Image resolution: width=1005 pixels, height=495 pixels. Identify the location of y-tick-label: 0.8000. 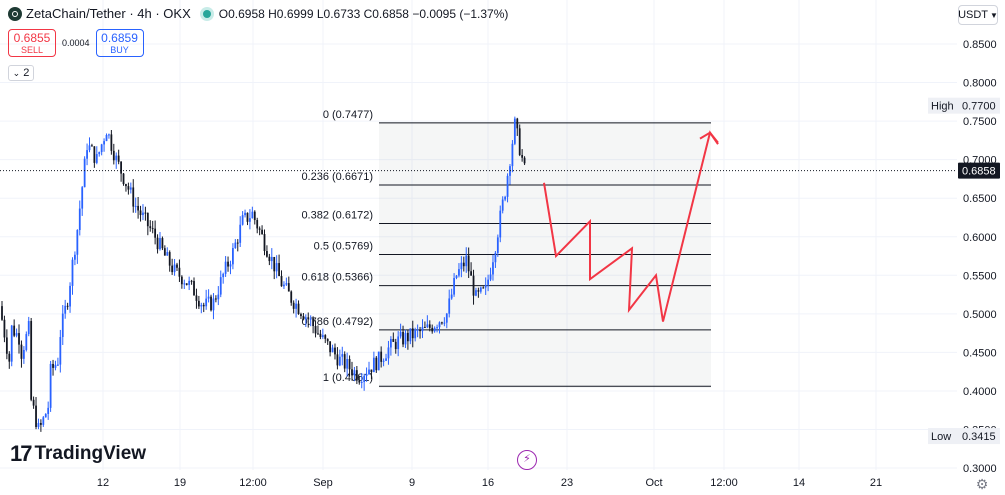
(980, 84).